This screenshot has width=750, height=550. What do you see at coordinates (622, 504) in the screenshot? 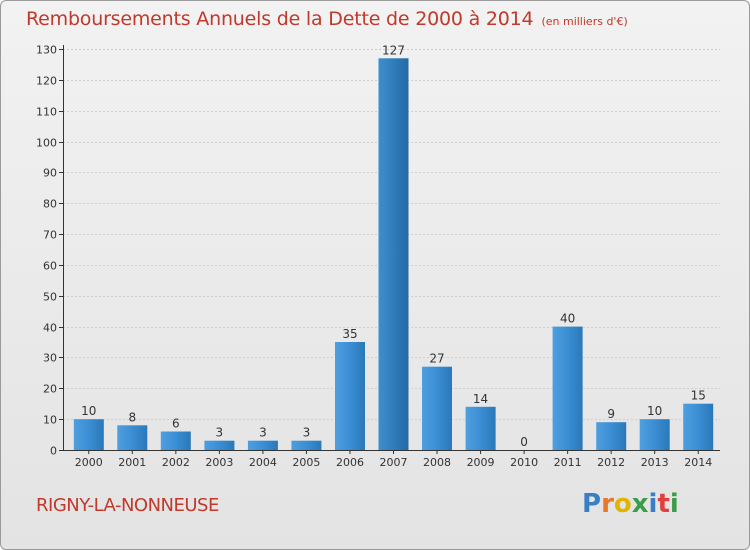
I see `logo-letter: o` at bounding box center [622, 504].